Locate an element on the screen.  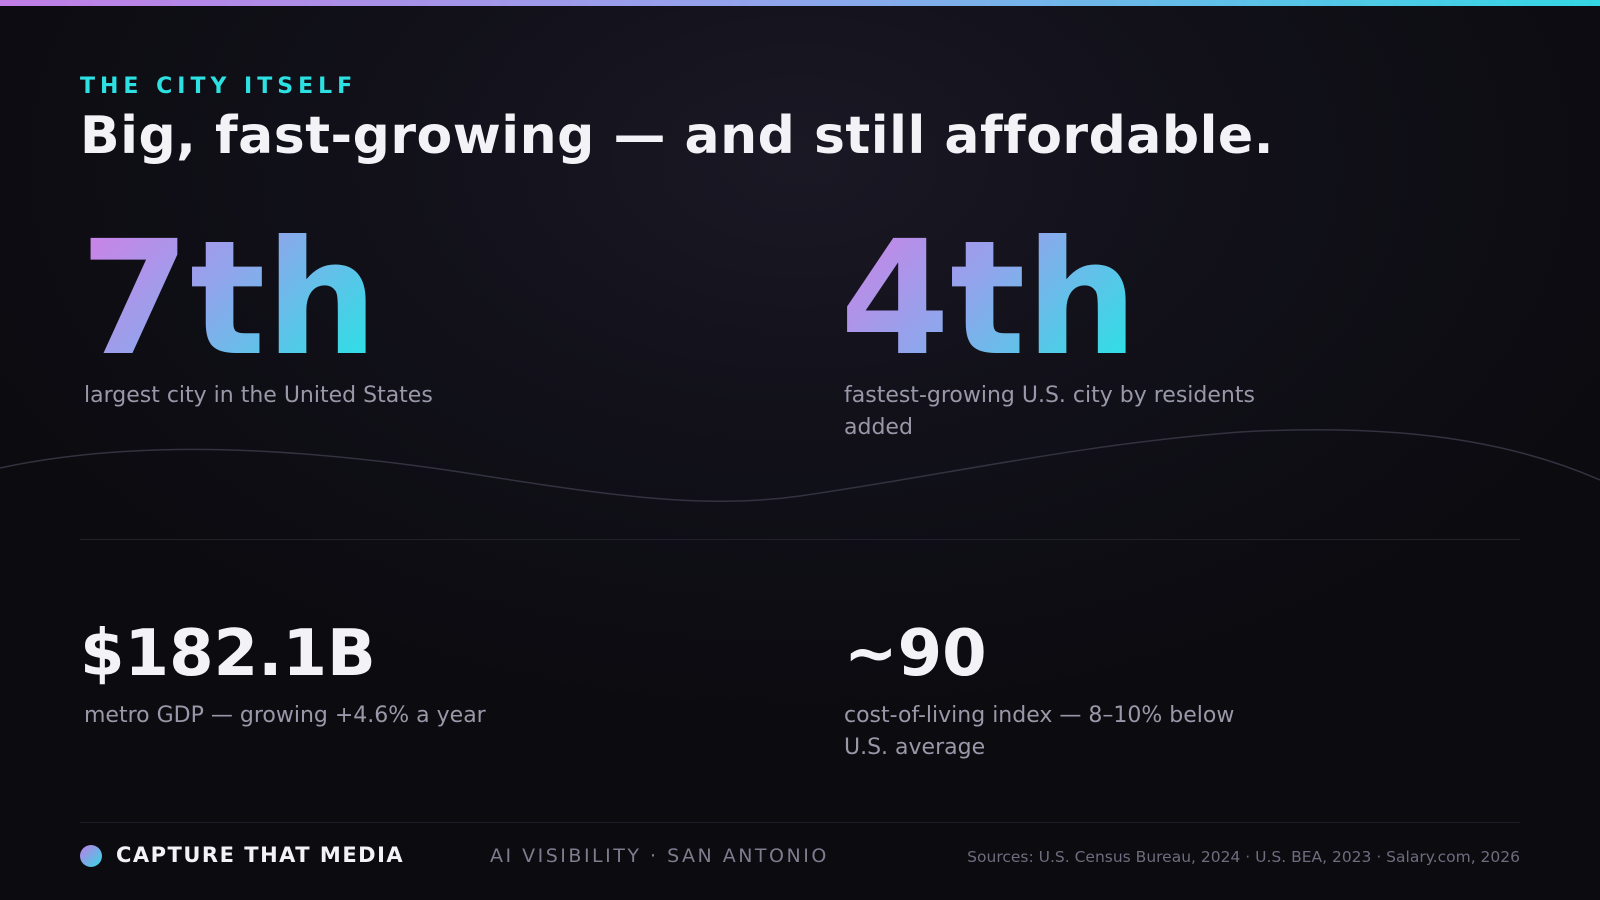
brand-logo-icon is located at coordinates (91, 856).